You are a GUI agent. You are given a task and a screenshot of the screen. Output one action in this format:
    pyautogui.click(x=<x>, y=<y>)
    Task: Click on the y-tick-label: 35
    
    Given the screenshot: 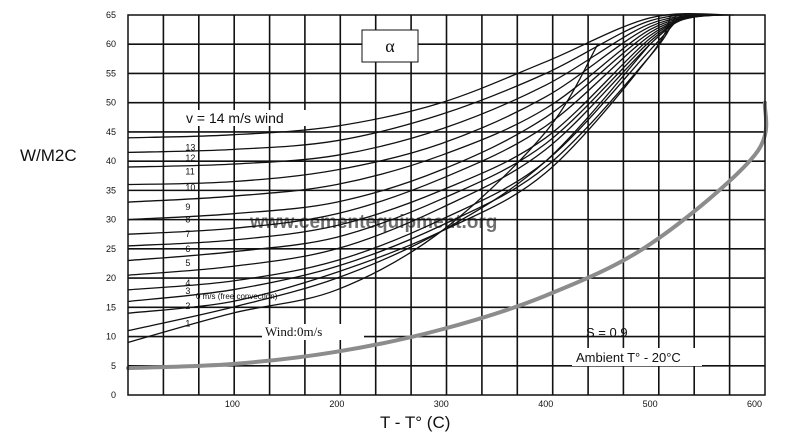 What is the action you would take?
    pyautogui.click(x=111, y=190)
    